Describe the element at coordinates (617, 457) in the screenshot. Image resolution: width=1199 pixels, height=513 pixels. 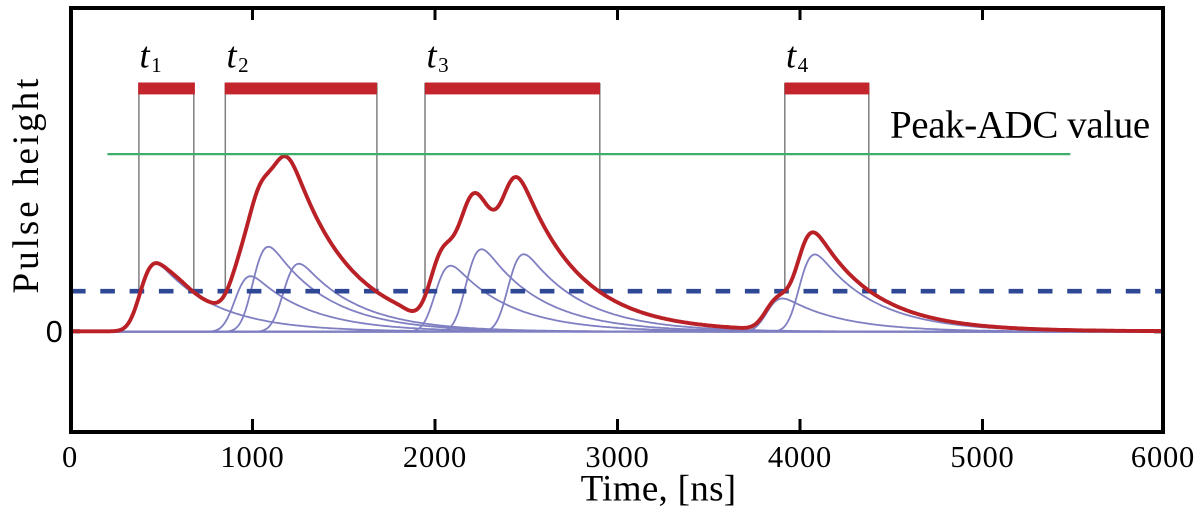
I see `svg-text: 3000` at that location.